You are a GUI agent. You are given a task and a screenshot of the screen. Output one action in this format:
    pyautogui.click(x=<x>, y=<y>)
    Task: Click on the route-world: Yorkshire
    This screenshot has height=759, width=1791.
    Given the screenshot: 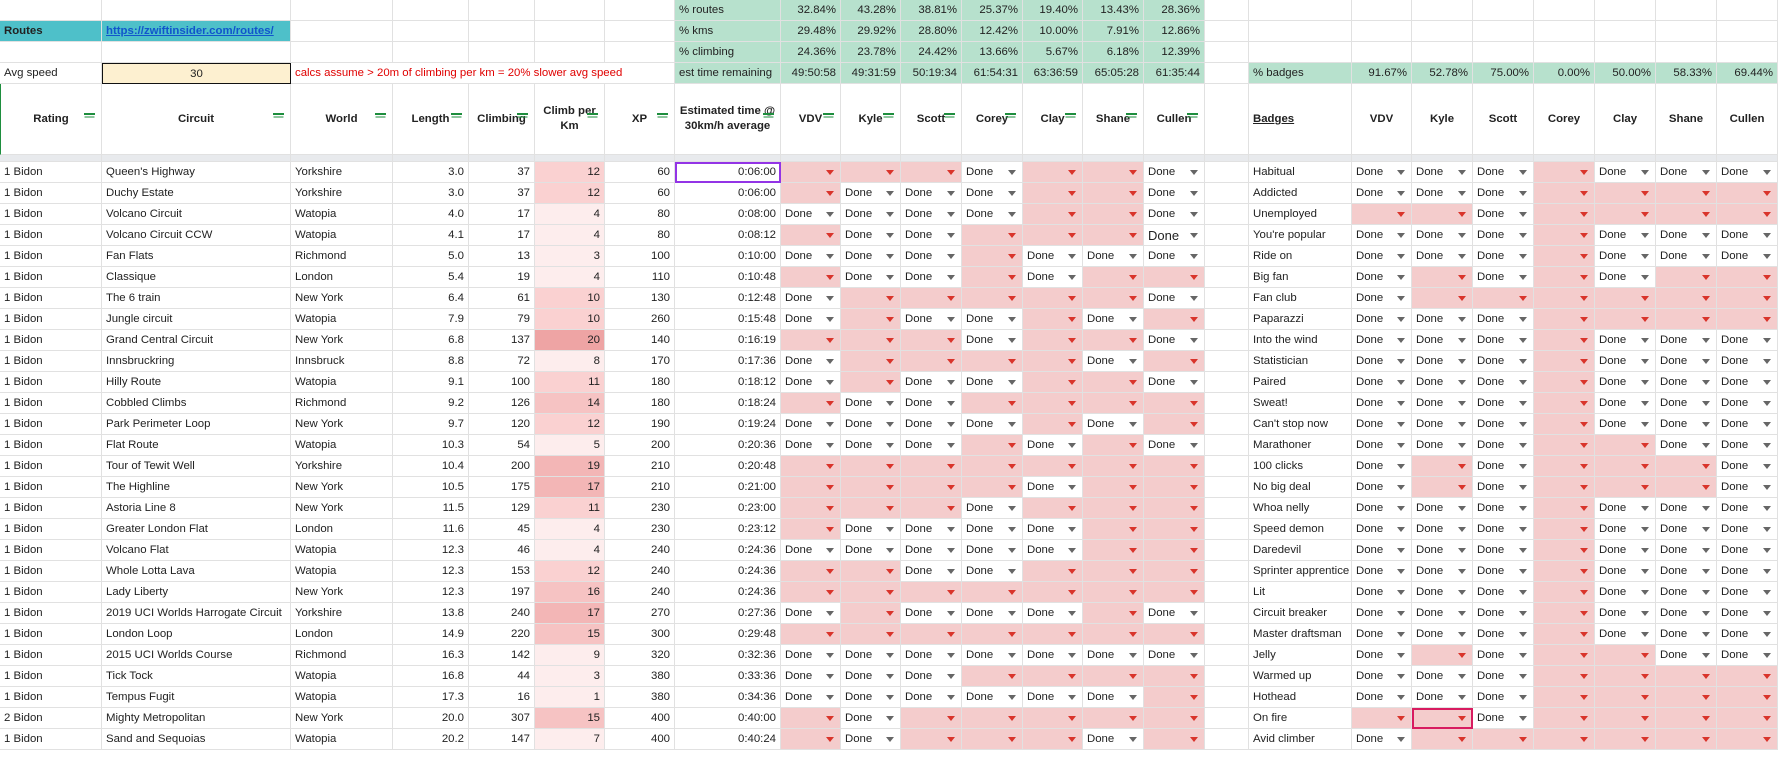 What is the action you would take?
    pyautogui.click(x=342, y=193)
    